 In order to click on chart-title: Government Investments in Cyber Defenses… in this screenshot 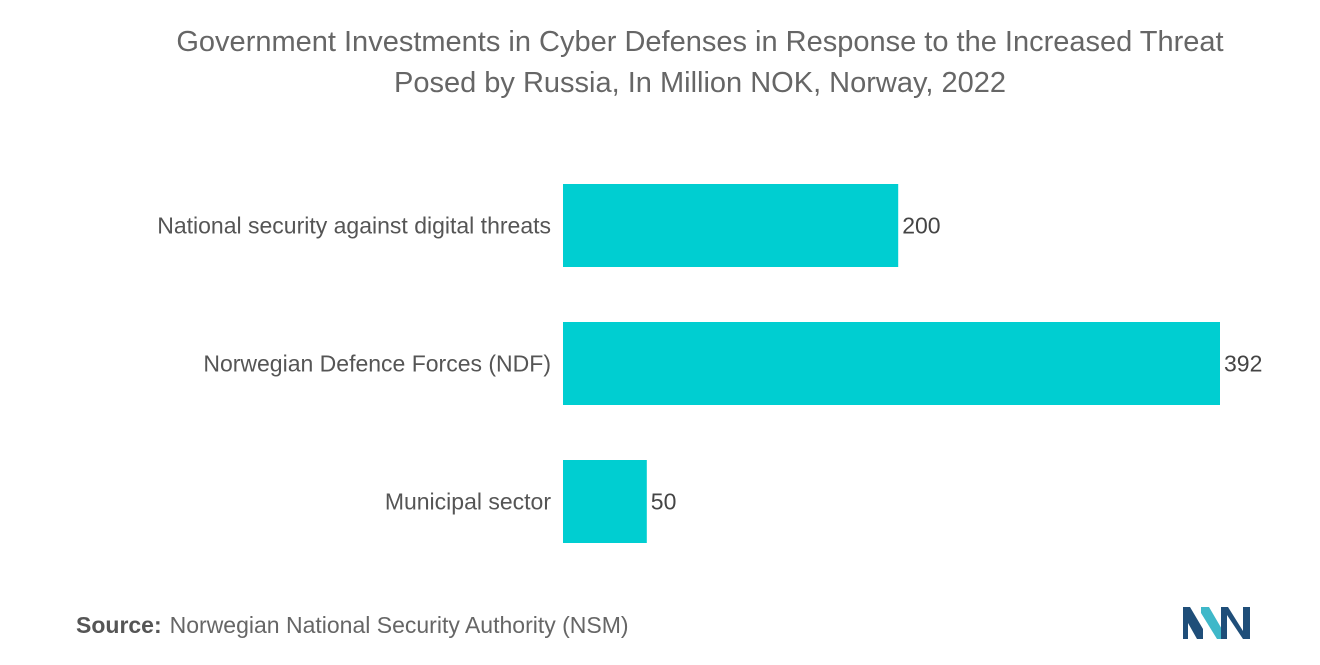, I will do `click(690, 63)`.